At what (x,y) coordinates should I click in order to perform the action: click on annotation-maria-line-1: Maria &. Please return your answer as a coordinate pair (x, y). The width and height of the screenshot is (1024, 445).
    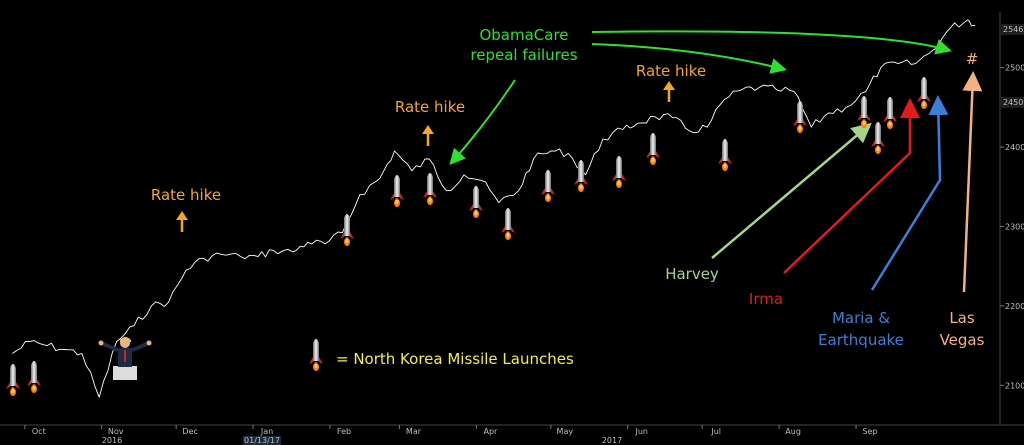
    Looking at the image, I should click on (861, 318).